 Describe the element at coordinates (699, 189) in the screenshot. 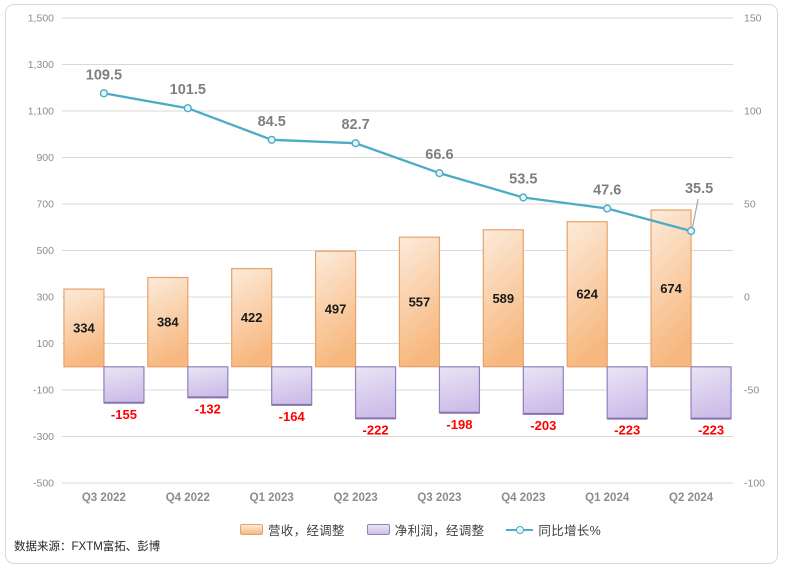

I see `yoy-growth-value-label: 35.5` at that location.